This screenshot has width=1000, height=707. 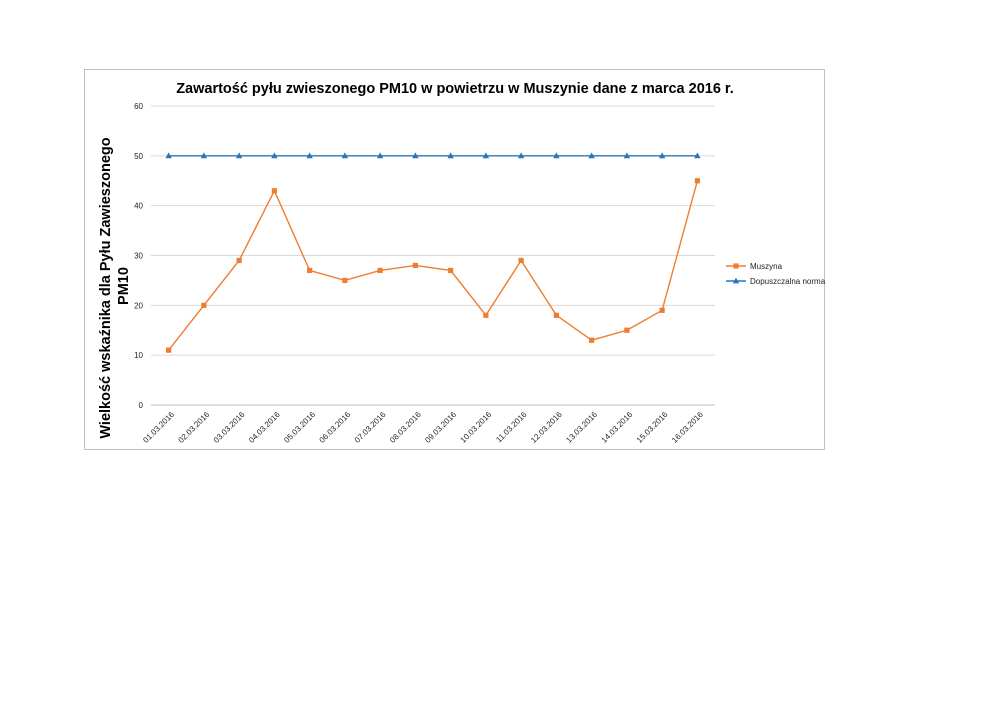 I want to click on x-tick-label: 11.03.2016, so click(x=511, y=427).